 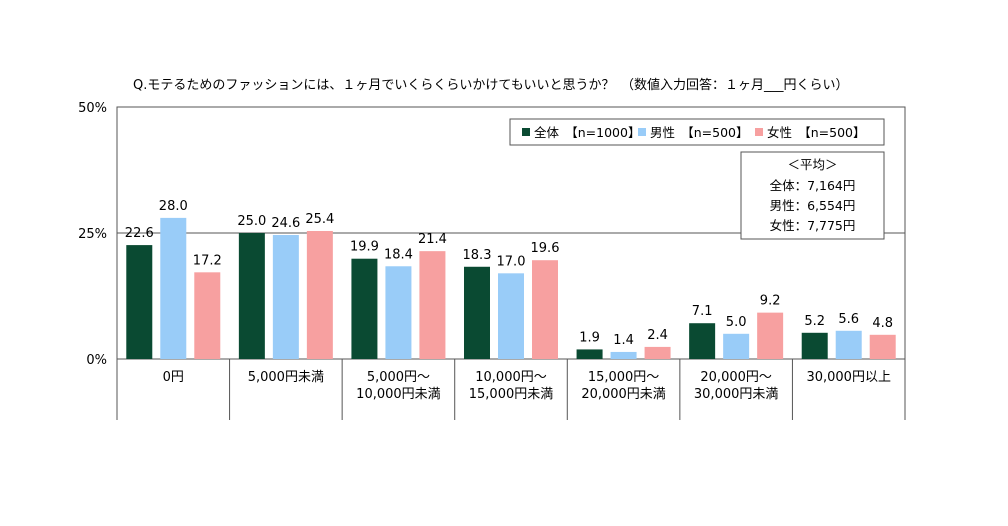 I want to click on category-label: 30,000円以上, so click(x=848, y=377).